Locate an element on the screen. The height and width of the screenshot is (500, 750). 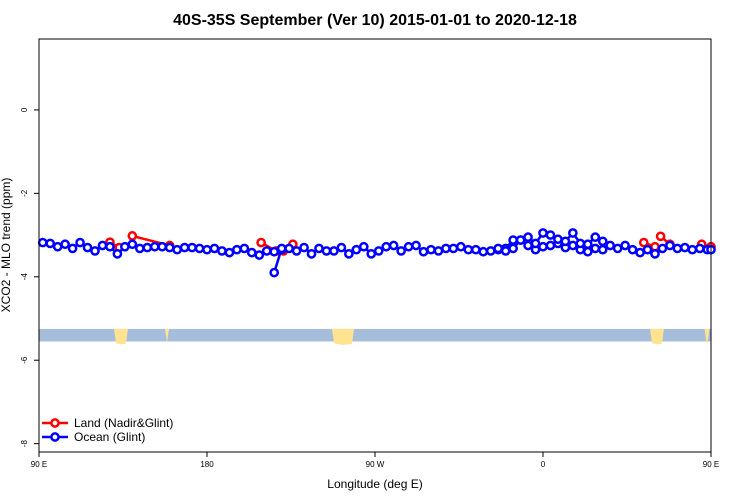
y-tick-label: 0 is located at coordinates (24, 109).